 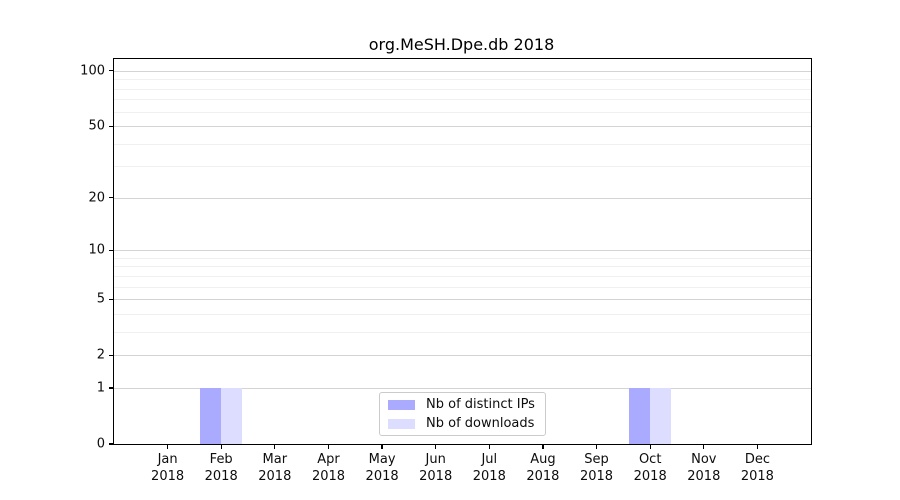 What do you see at coordinates (92, 71) in the screenshot?
I see `y-axis-tick-label: 100` at bounding box center [92, 71].